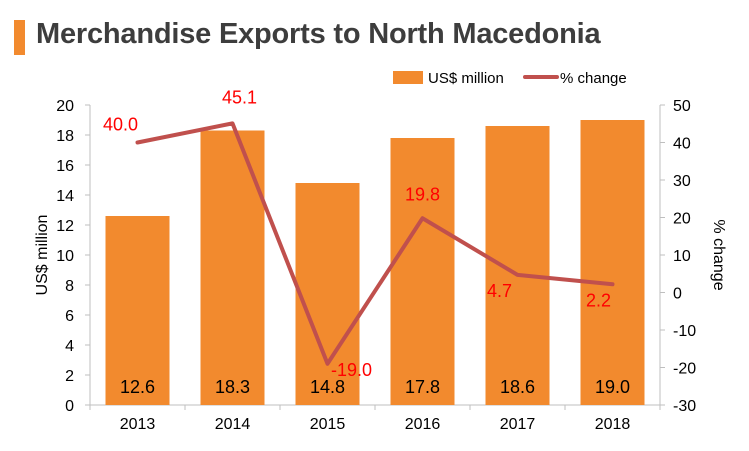  I want to click on line-value-label: 45.1, so click(239, 97).